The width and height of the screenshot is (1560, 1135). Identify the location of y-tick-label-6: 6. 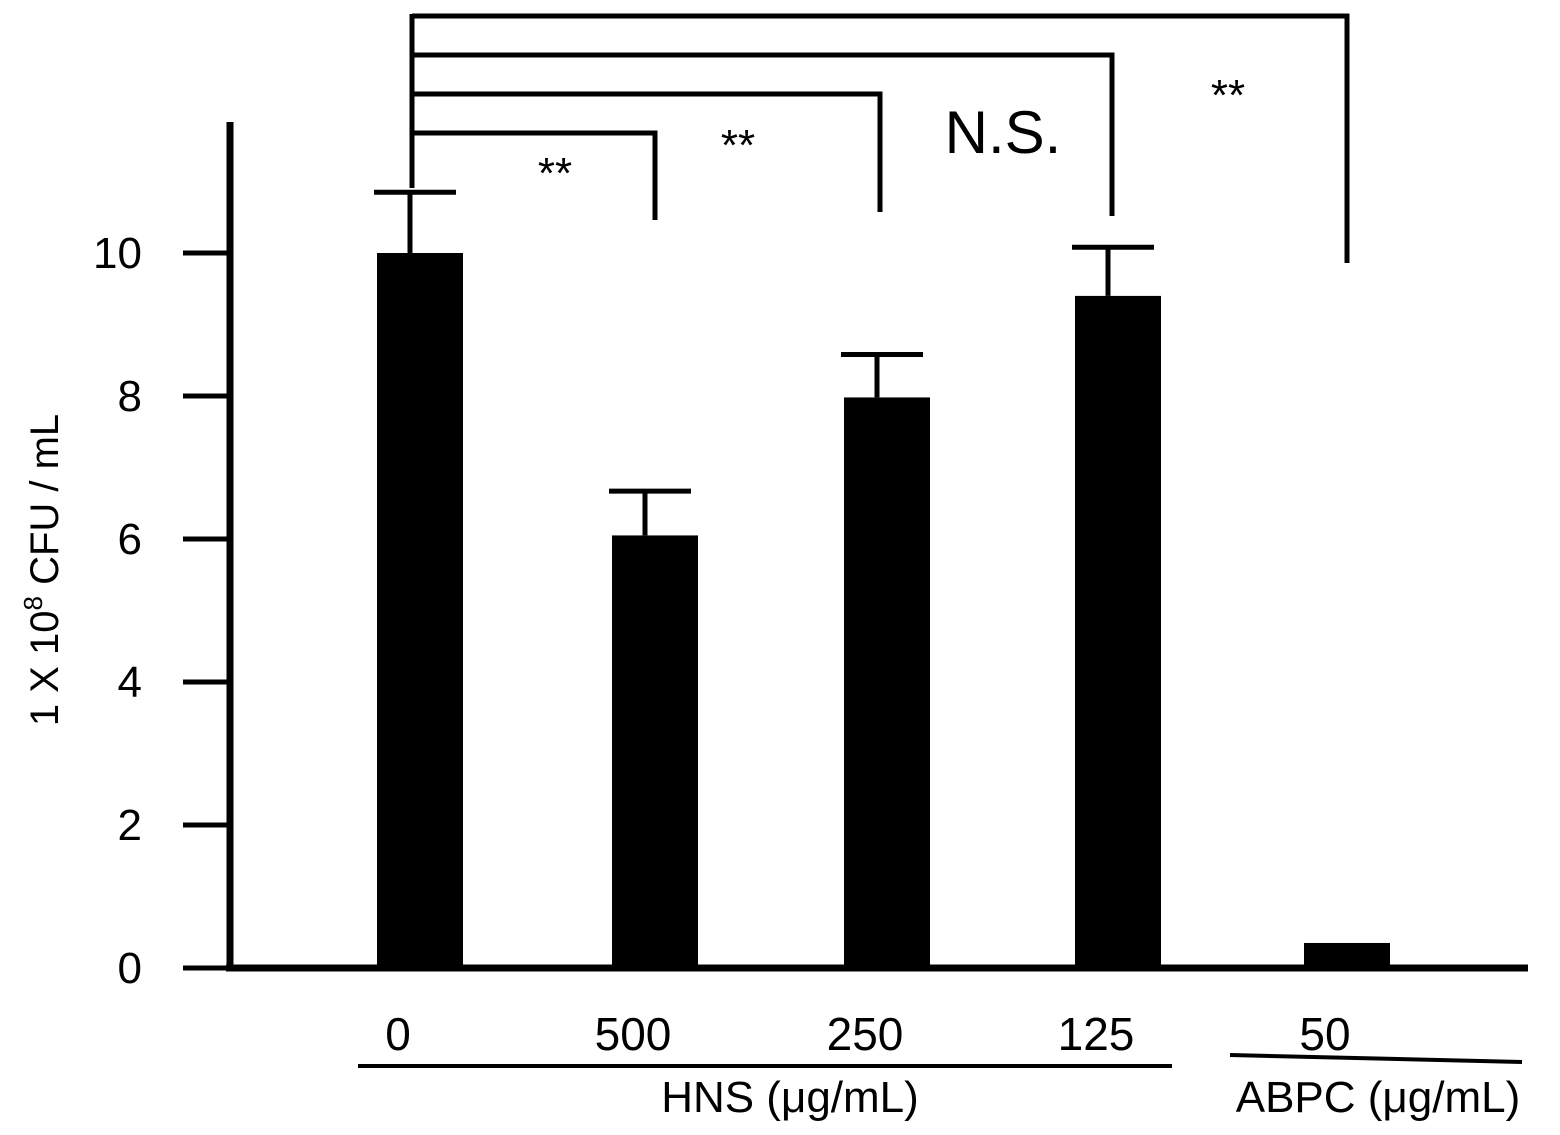
(130, 539).